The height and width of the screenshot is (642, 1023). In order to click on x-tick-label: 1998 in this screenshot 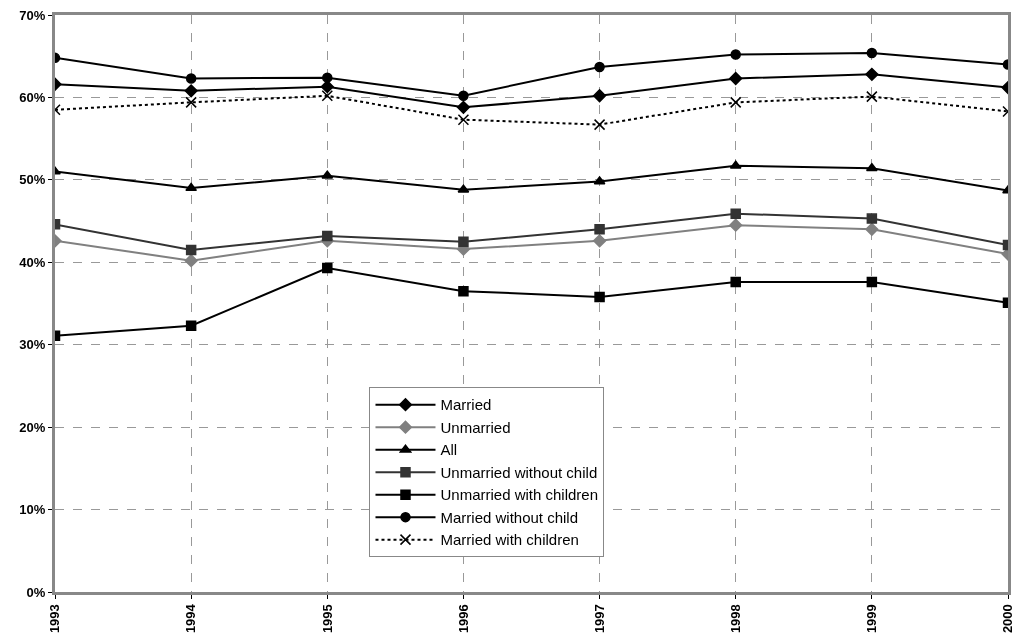, I will do `click(735, 619)`.